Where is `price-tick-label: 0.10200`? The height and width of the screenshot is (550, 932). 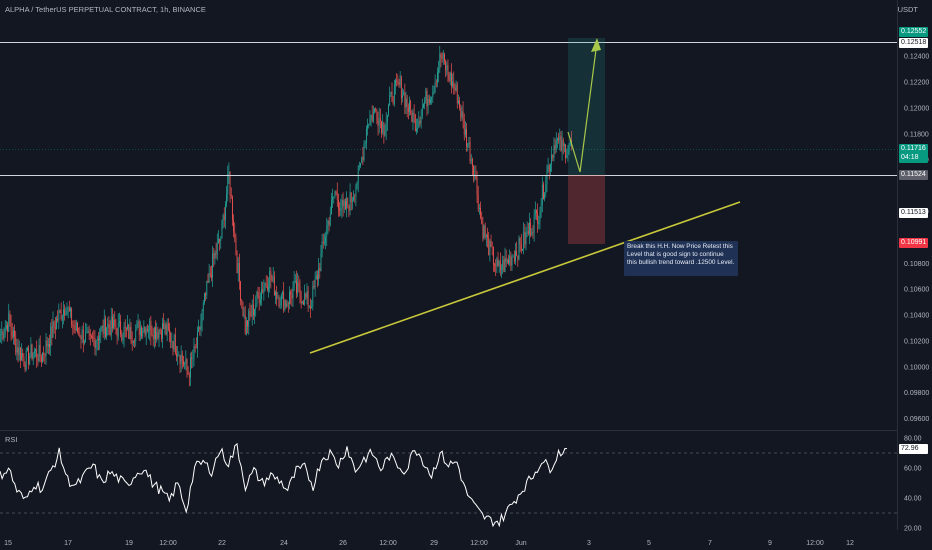
price-tick-label: 0.10200 is located at coordinates (916, 341).